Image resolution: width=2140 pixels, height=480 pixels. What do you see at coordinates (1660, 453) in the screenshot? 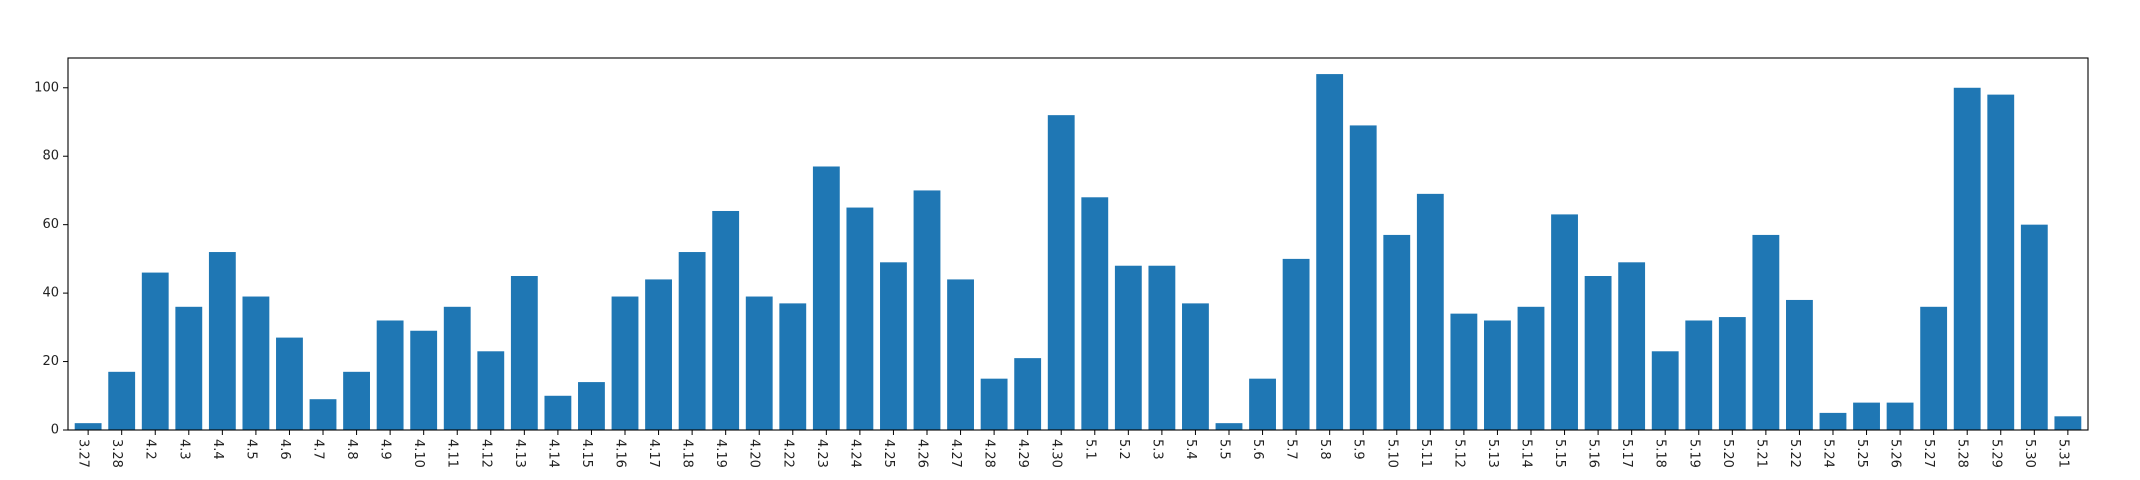
I see `x-tick-label: 5.18` at bounding box center [1660, 453].